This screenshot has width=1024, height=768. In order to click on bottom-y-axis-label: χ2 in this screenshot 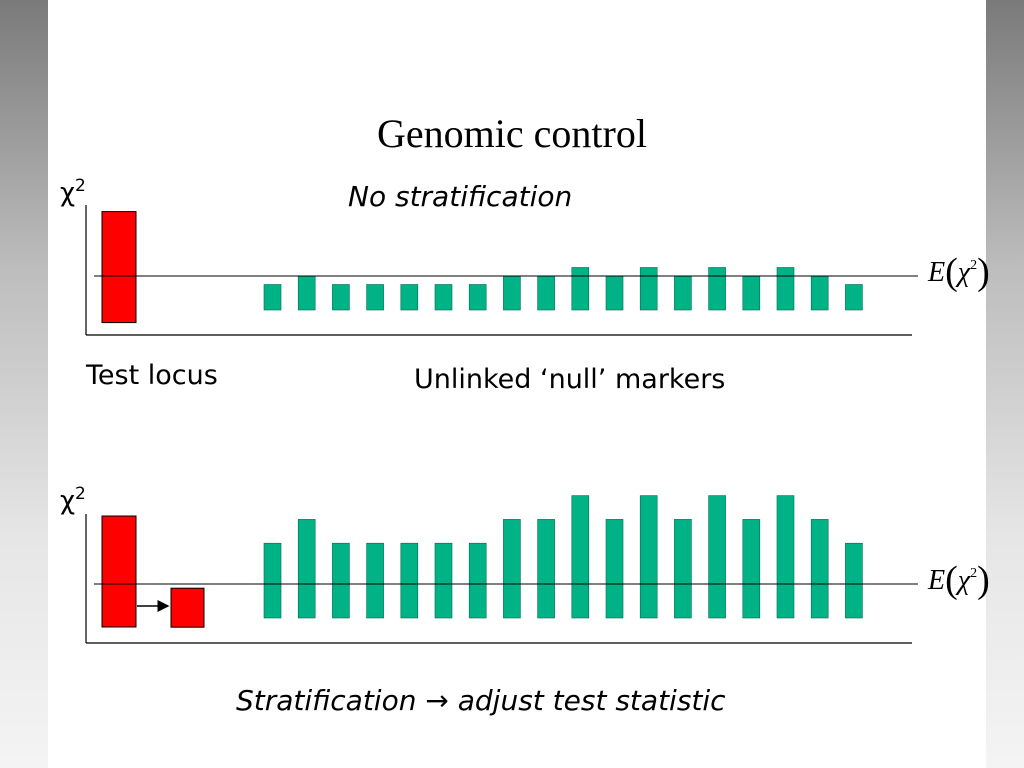, I will do `click(73, 500)`.